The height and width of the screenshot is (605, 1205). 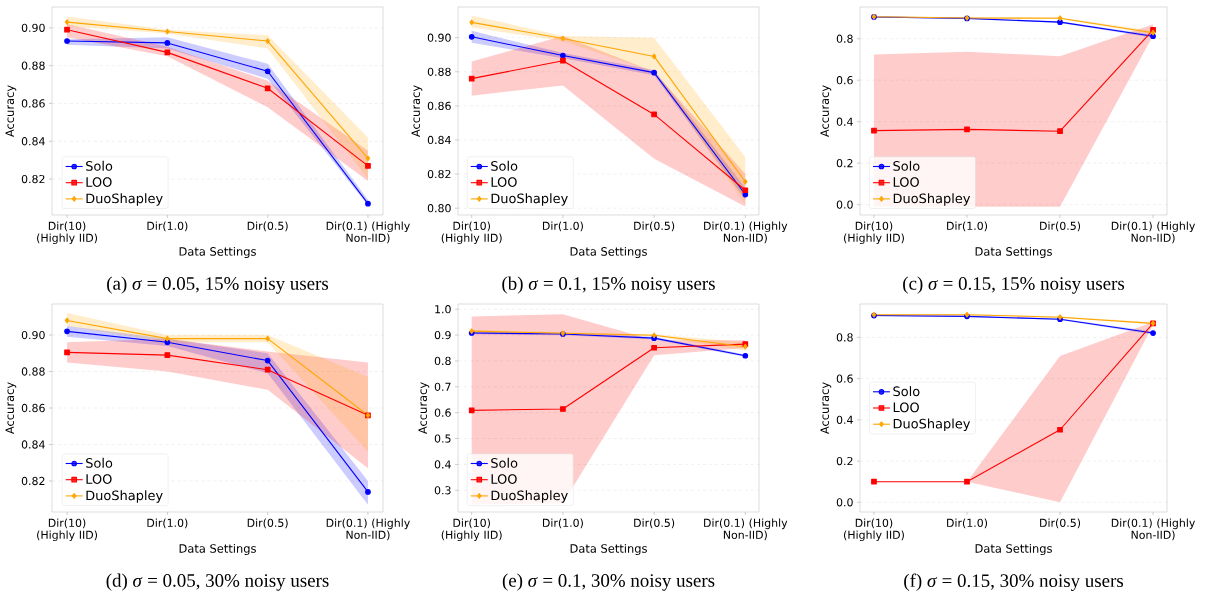 What do you see at coordinates (1014, 285) in the screenshot?
I see `text: (c) σ = 0.15, 15% noisy users` at bounding box center [1014, 285].